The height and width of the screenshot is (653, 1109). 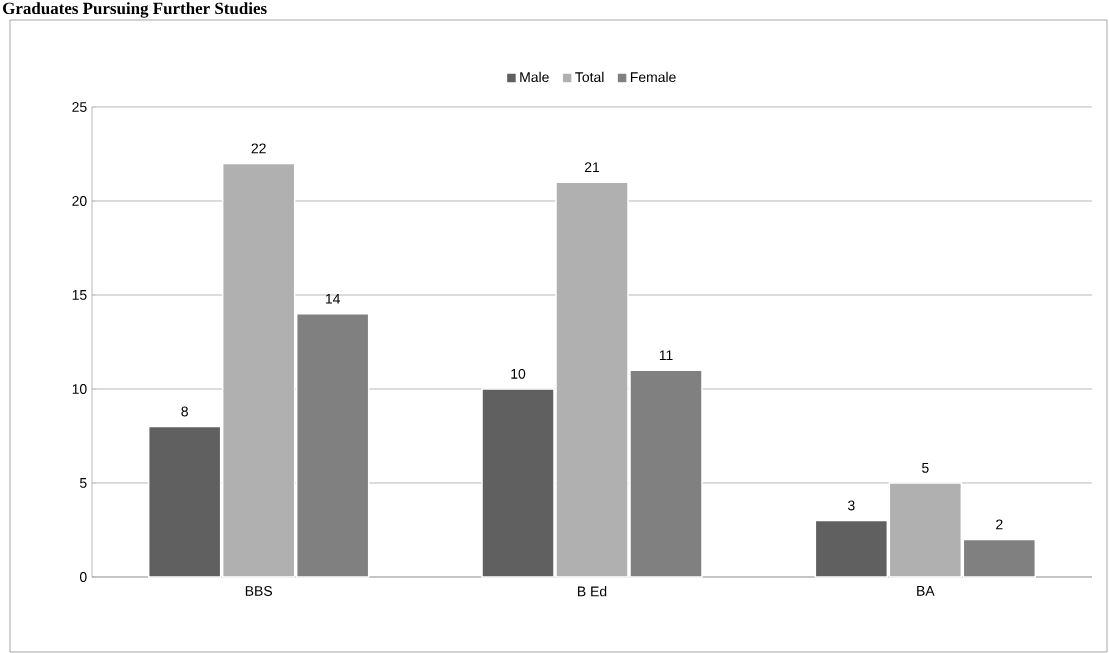 I want to click on data-label: 5, so click(x=925, y=468).